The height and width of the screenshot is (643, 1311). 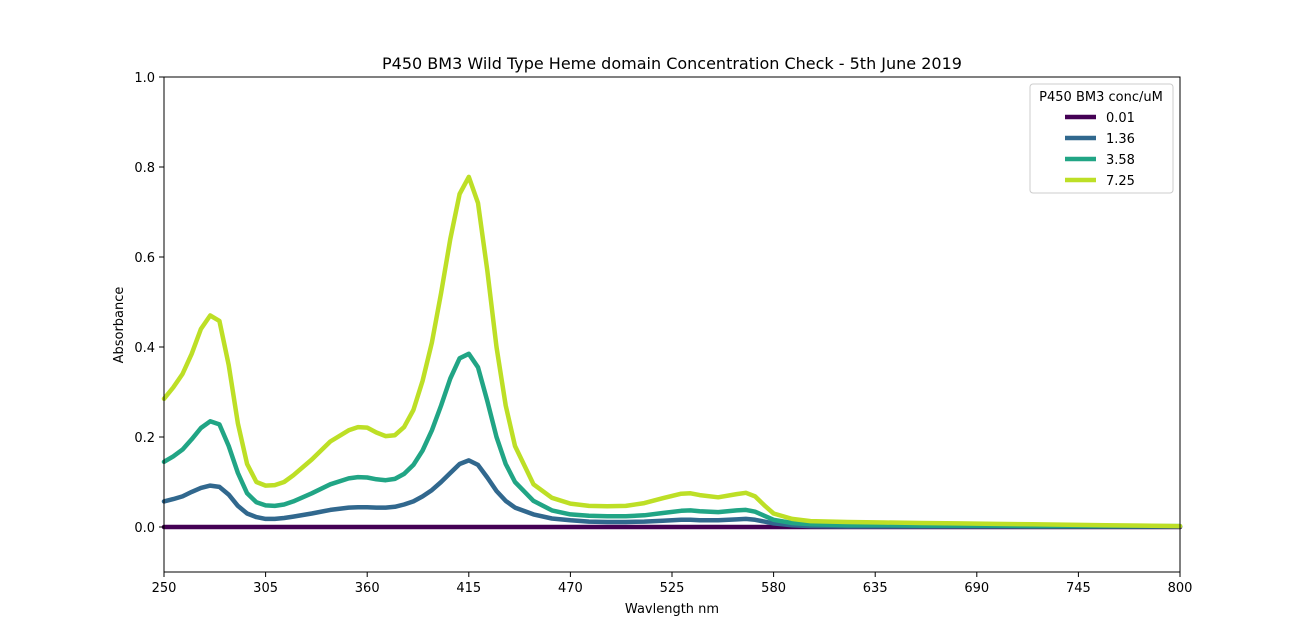 What do you see at coordinates (265, 588) in the screenshot?
I see `x-tick-label: 305` at bounding box center [265, 588].